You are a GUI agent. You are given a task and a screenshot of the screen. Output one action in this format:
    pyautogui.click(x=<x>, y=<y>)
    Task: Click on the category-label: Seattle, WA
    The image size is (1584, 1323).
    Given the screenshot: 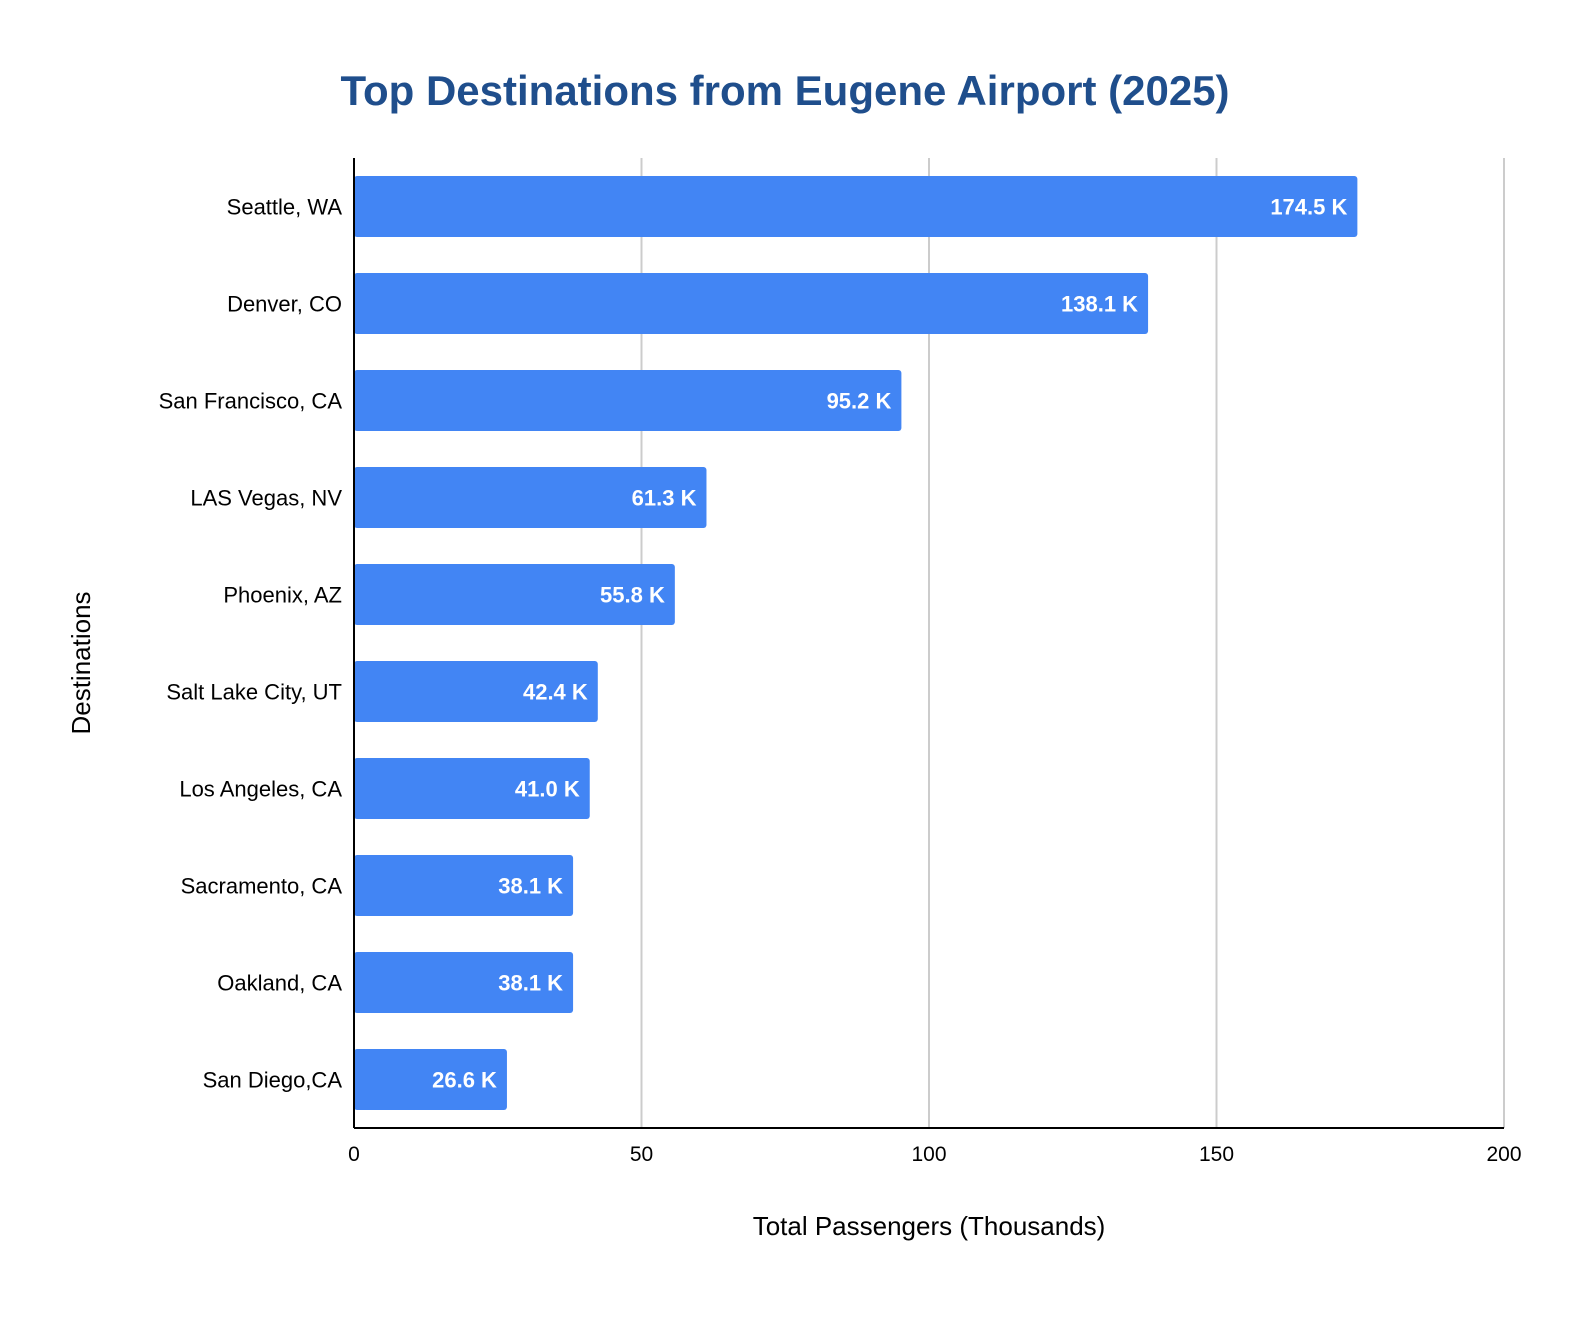 What is the action you would take?
    pyautogui.click(x=285, y=207)
    